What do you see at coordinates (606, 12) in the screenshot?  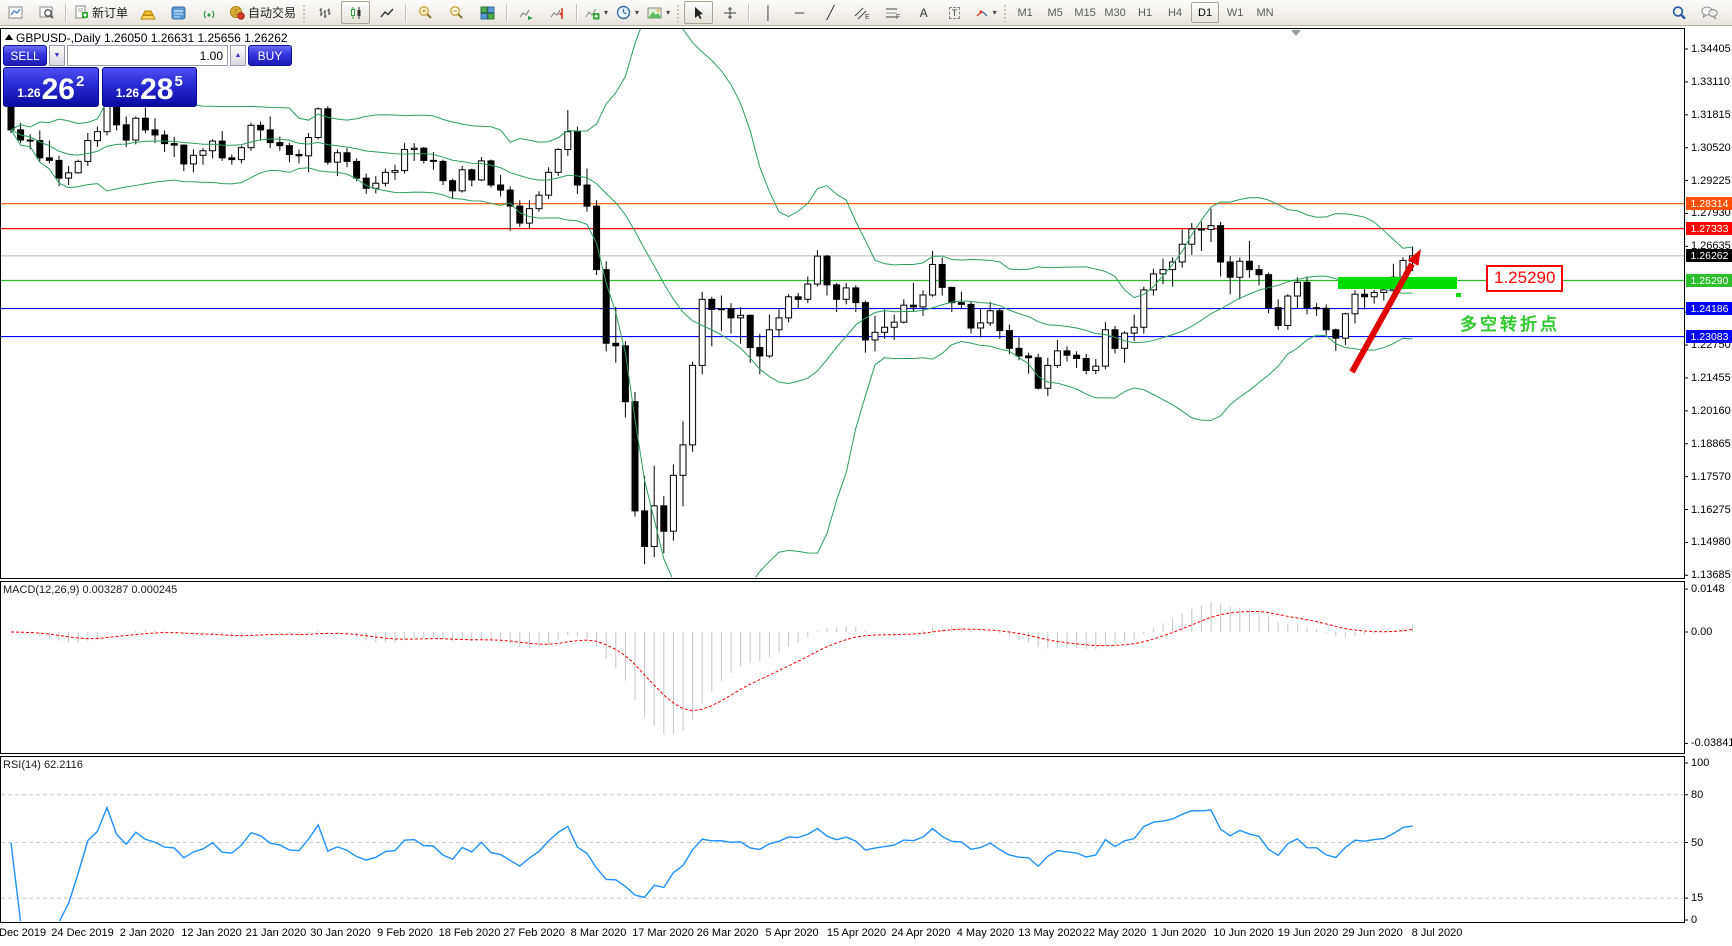 I see `indicators-caret: ▾` at bounding box center [606, 12].